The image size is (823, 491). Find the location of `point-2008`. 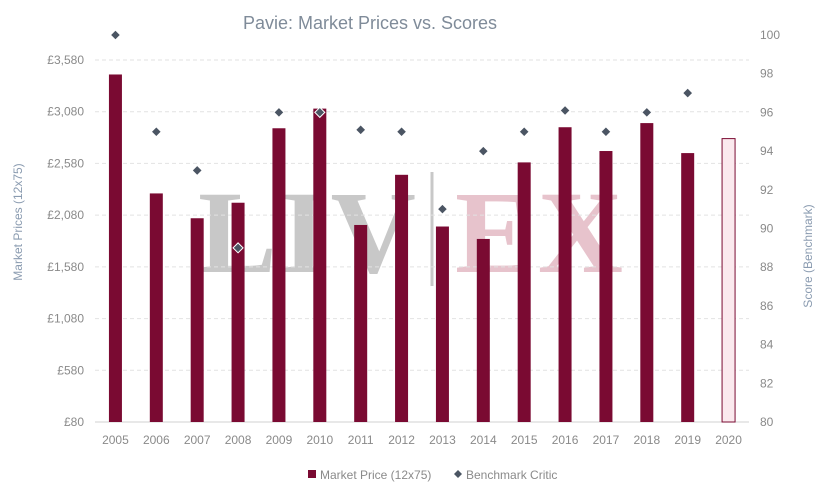

point-2008 is located at coordinates (238, 248).